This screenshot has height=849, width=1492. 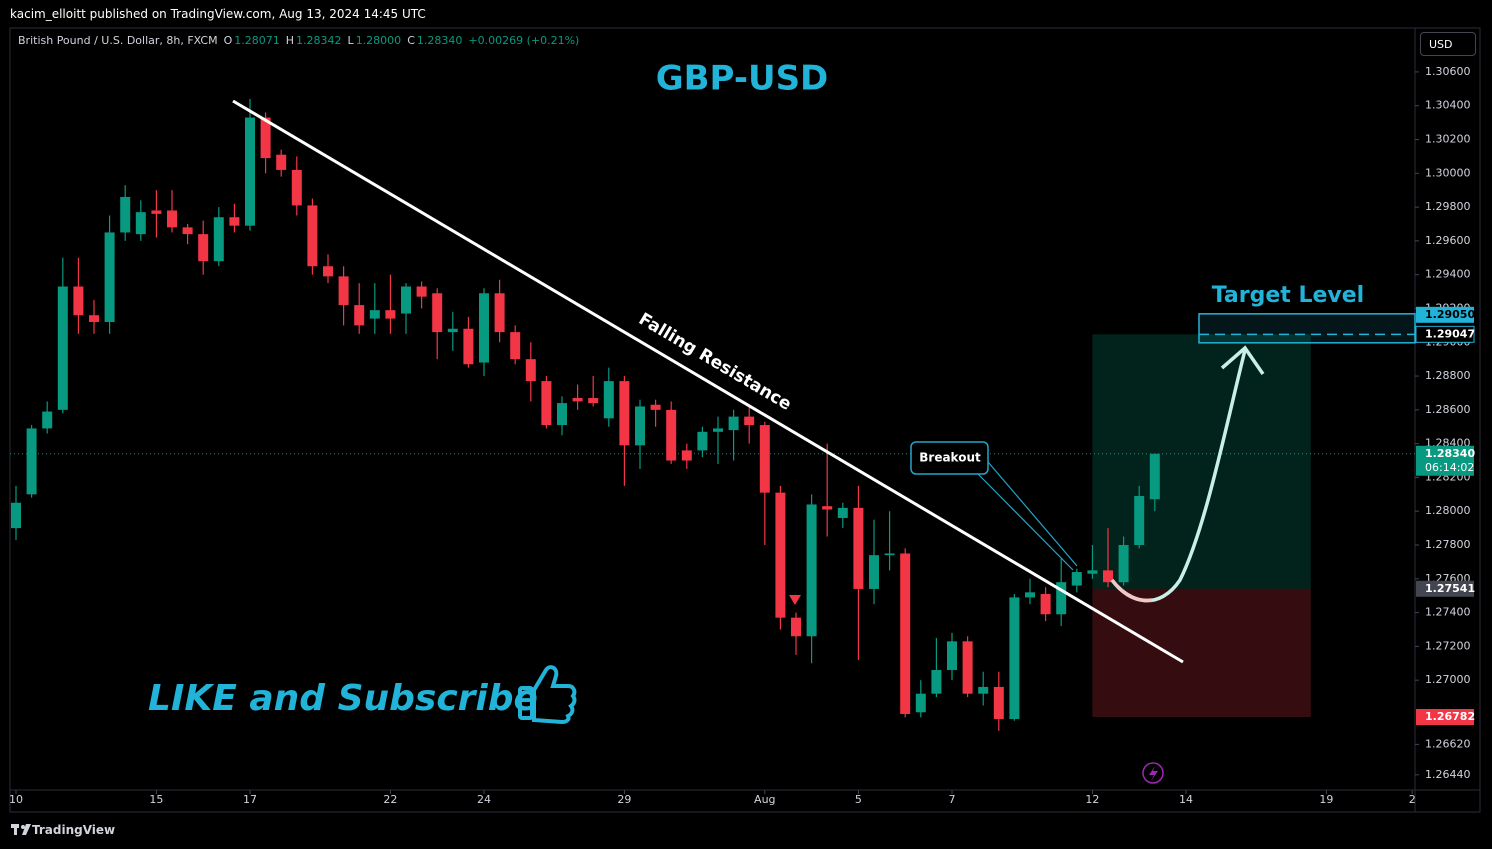 I want to click on legend-change: +0.00269 (+0.21%), so click(x=524, y=40).